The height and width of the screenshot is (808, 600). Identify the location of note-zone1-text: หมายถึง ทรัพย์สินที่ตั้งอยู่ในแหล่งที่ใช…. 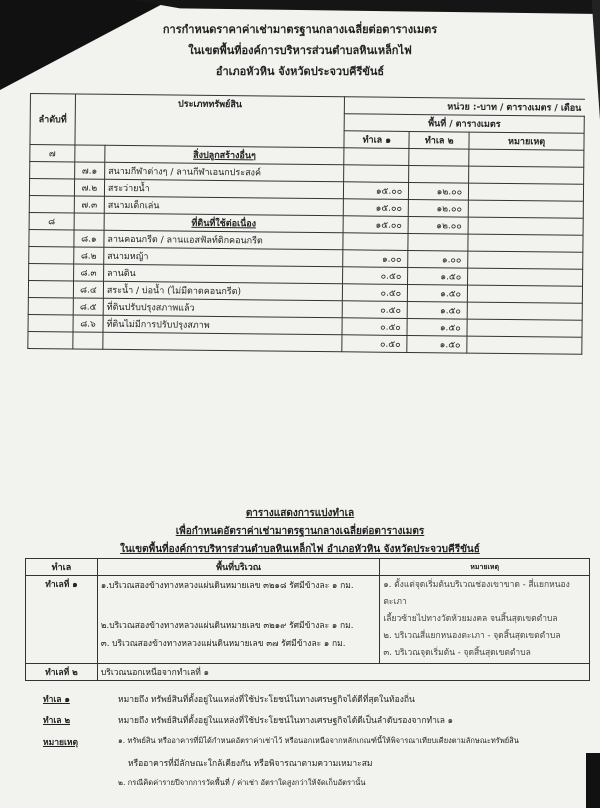
(266, 700).